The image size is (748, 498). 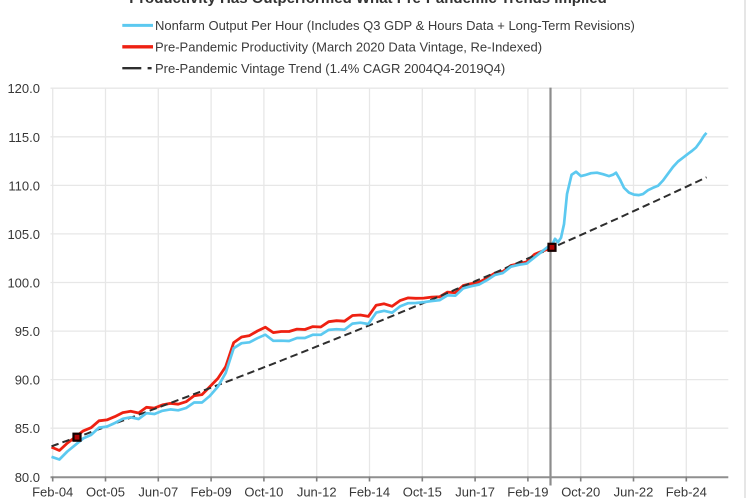 What do you see at coordinates (24, 137) in the screenshot?
I see `svg-text: 115.0` at bounding box center [24, 137].